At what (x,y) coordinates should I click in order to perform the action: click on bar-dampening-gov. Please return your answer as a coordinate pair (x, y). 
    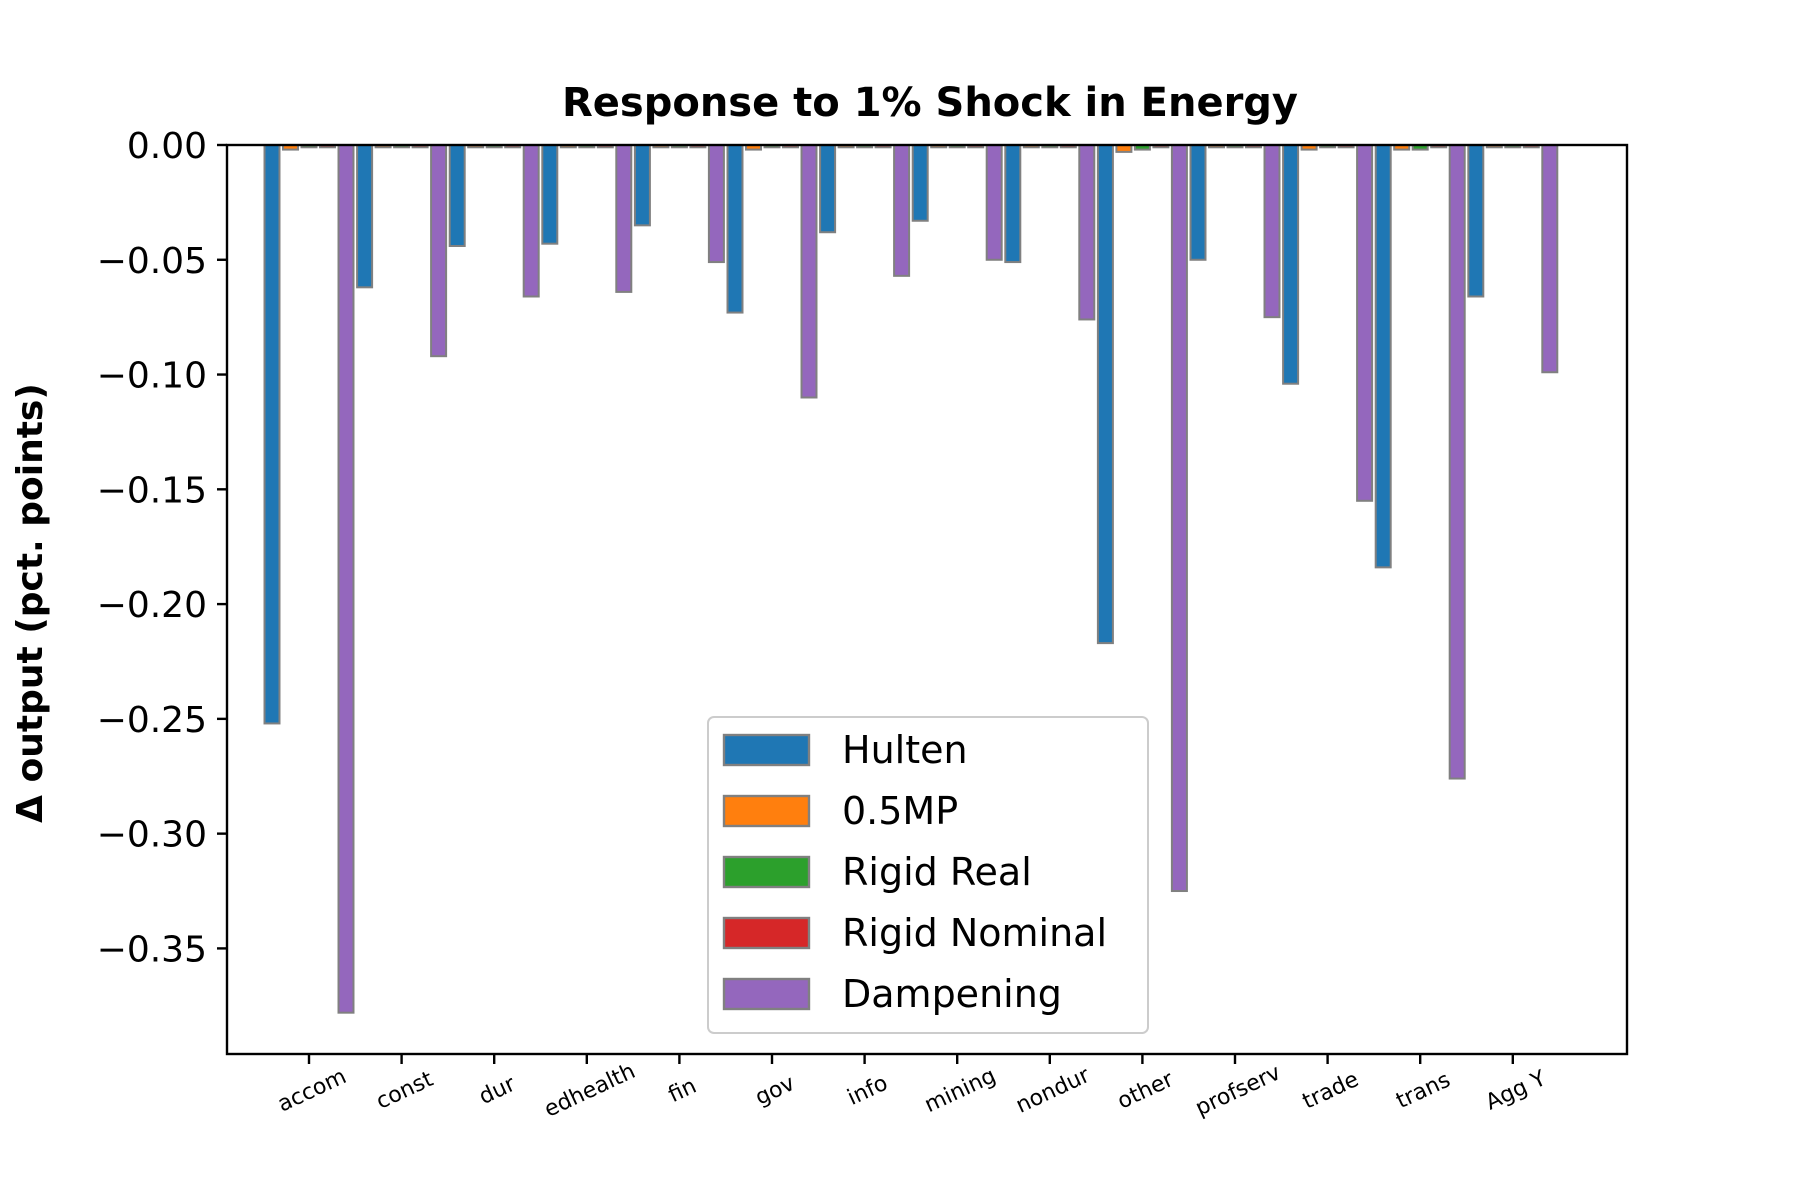
    Looking at the image, I should click on (809, 271).